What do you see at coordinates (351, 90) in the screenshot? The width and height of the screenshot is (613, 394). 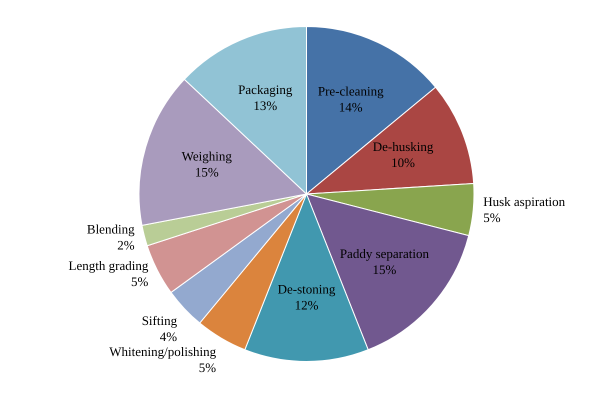 I see `slice-label: Pre-cleaning` at bounding box center [351, 90].